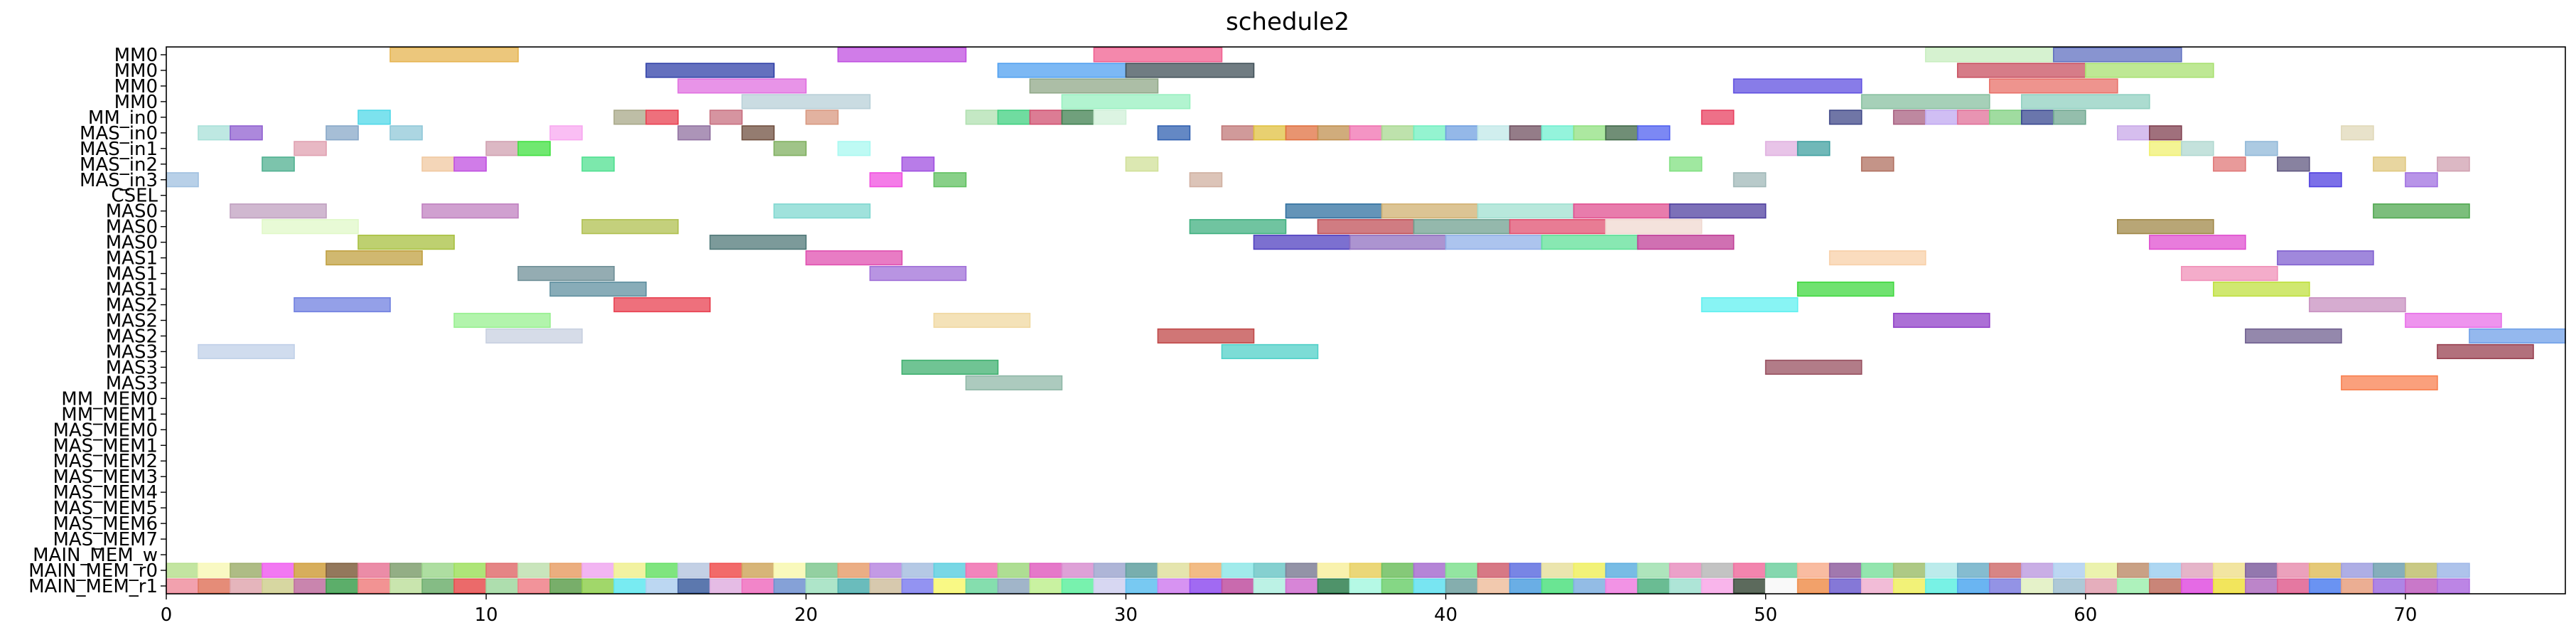  I want to click on y-tick-label: MAS0, so click(132, 243).